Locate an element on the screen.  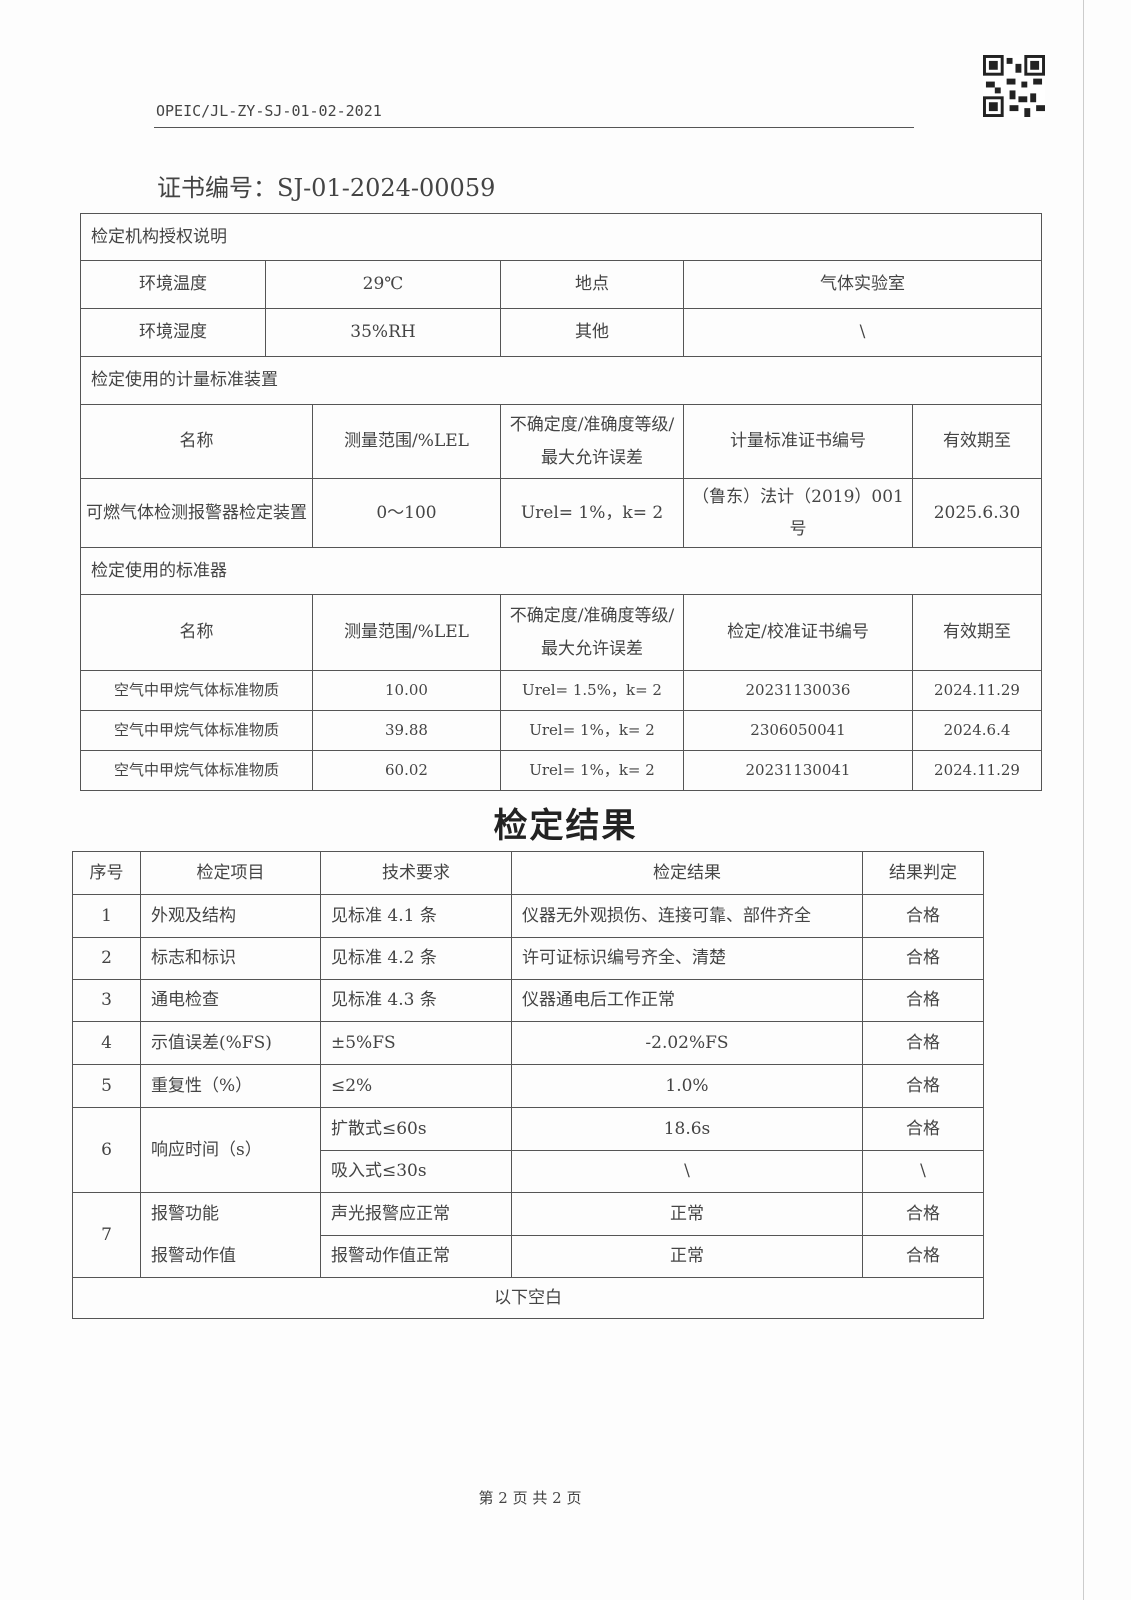
table-row: 3 通电检查 见标准 4.3 条仪器通电后工作正常 合格 is located at coordinates (528, 1000).